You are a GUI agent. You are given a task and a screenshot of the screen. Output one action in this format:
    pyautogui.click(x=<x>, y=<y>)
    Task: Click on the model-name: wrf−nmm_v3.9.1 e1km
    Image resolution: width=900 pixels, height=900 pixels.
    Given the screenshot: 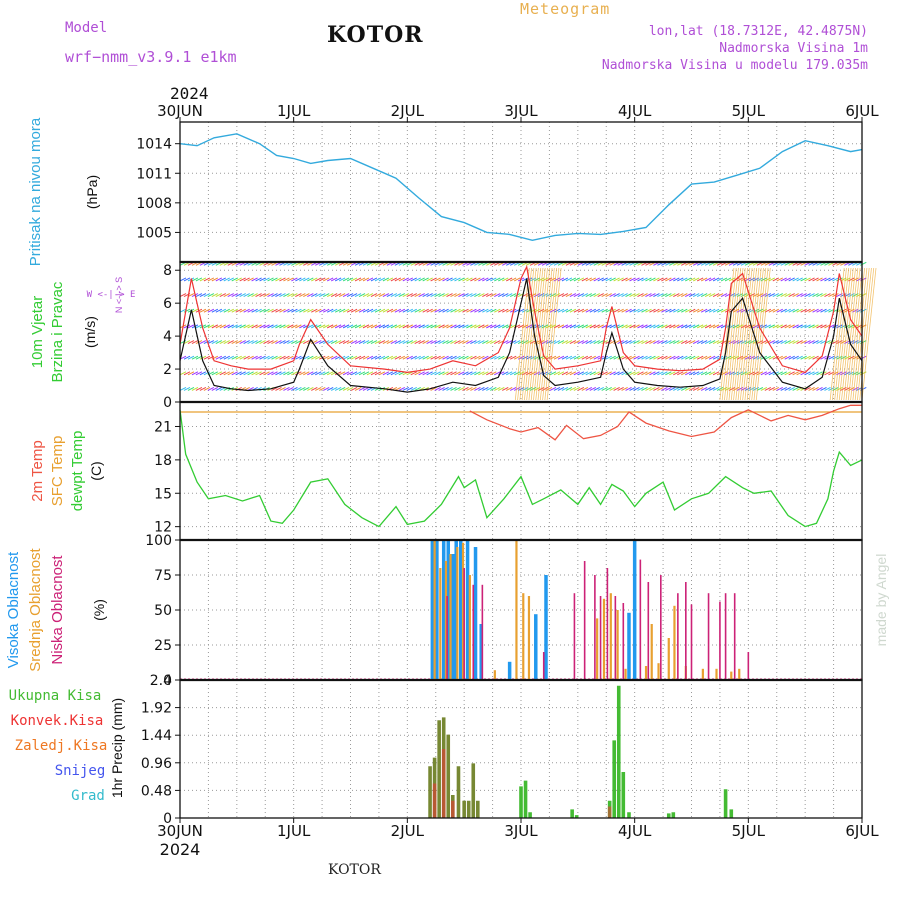 What is the action you would take?
    pyautogui.click(x=151, y=57)
    